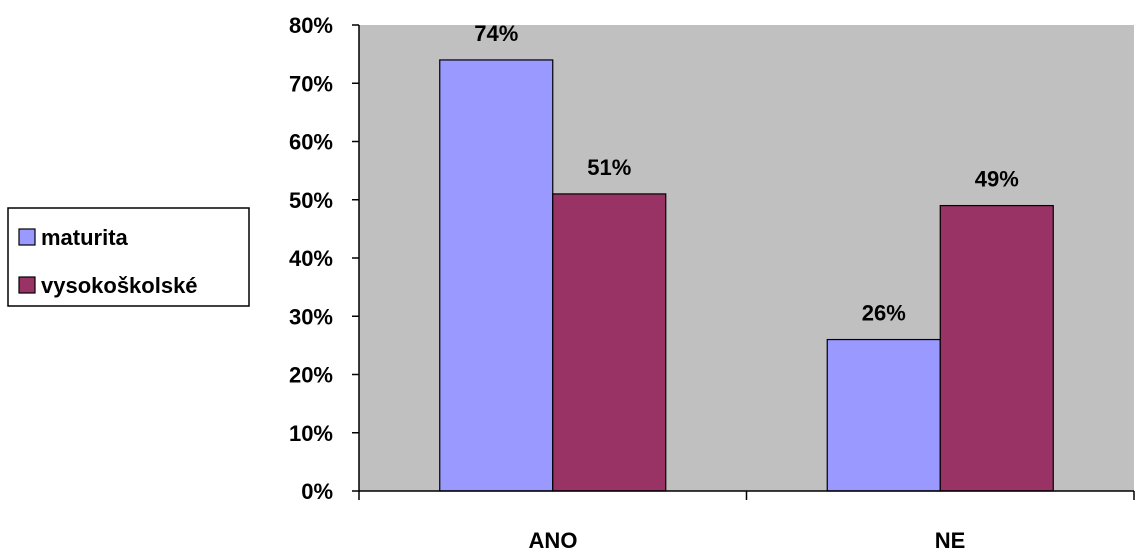 The height and width of the screenshot is (551, 1141). I want to click on category-label-ano: ANO, so click(553, 539).